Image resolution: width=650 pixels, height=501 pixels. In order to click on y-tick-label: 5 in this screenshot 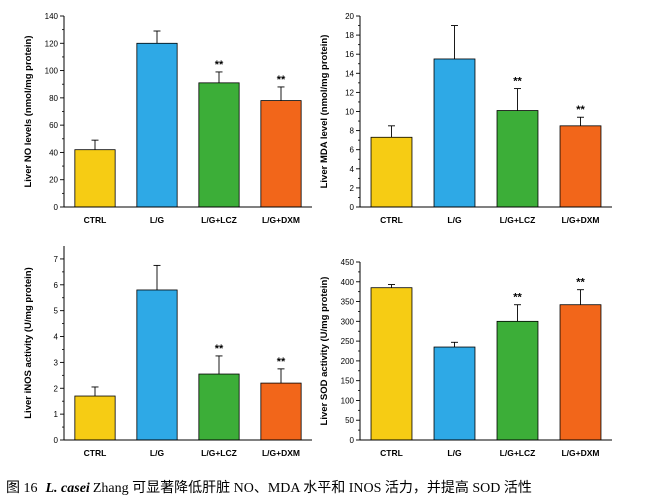, I will do `click(56, 311)`.